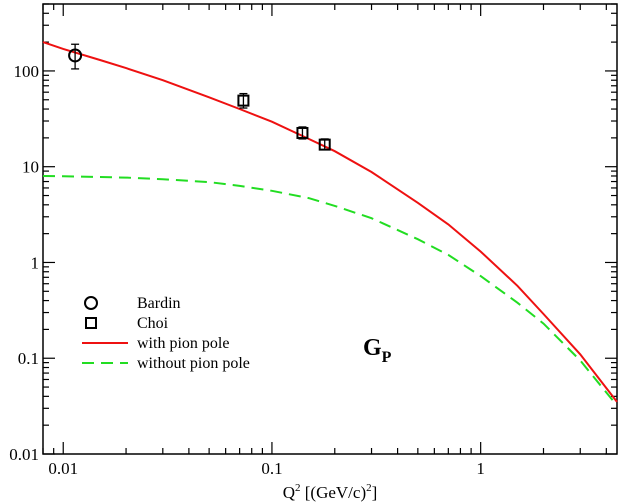 The image size is (623, 504). I want to click on y-tick-label: 100, so click(27, 71).